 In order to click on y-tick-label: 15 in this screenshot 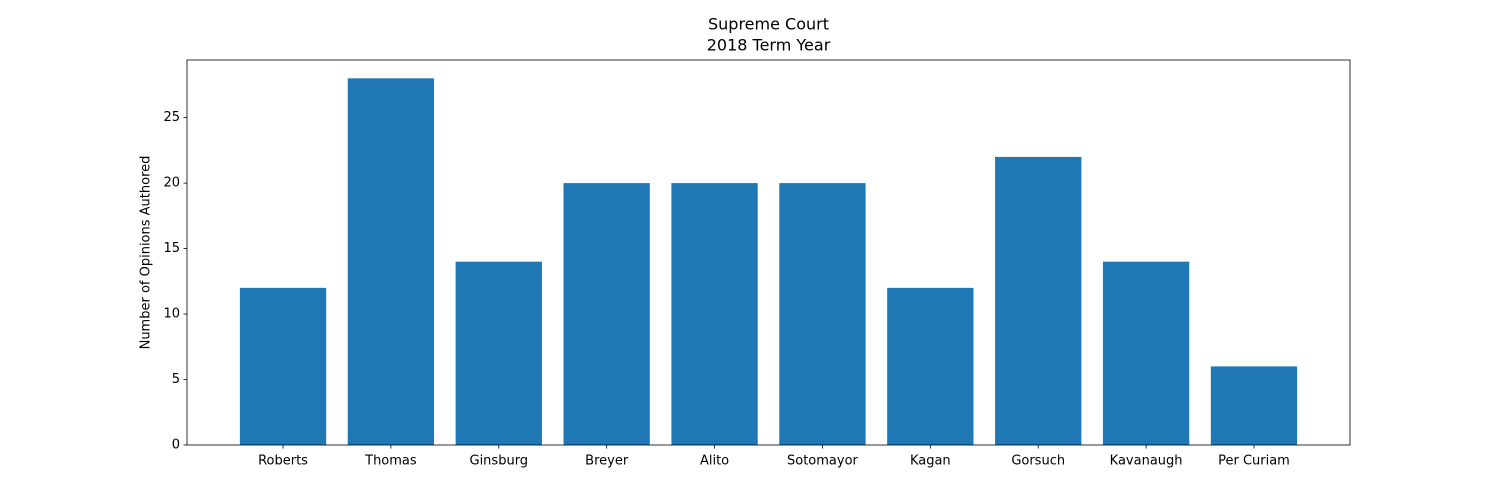, I will do `click(171, 248)`.